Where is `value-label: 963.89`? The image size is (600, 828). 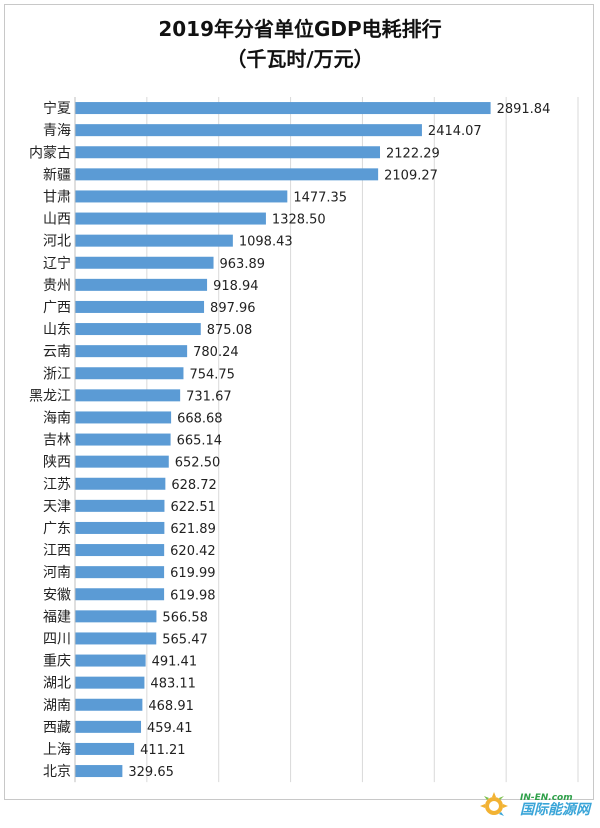 value-label: 963.89 is located at coordinates (243, 264).